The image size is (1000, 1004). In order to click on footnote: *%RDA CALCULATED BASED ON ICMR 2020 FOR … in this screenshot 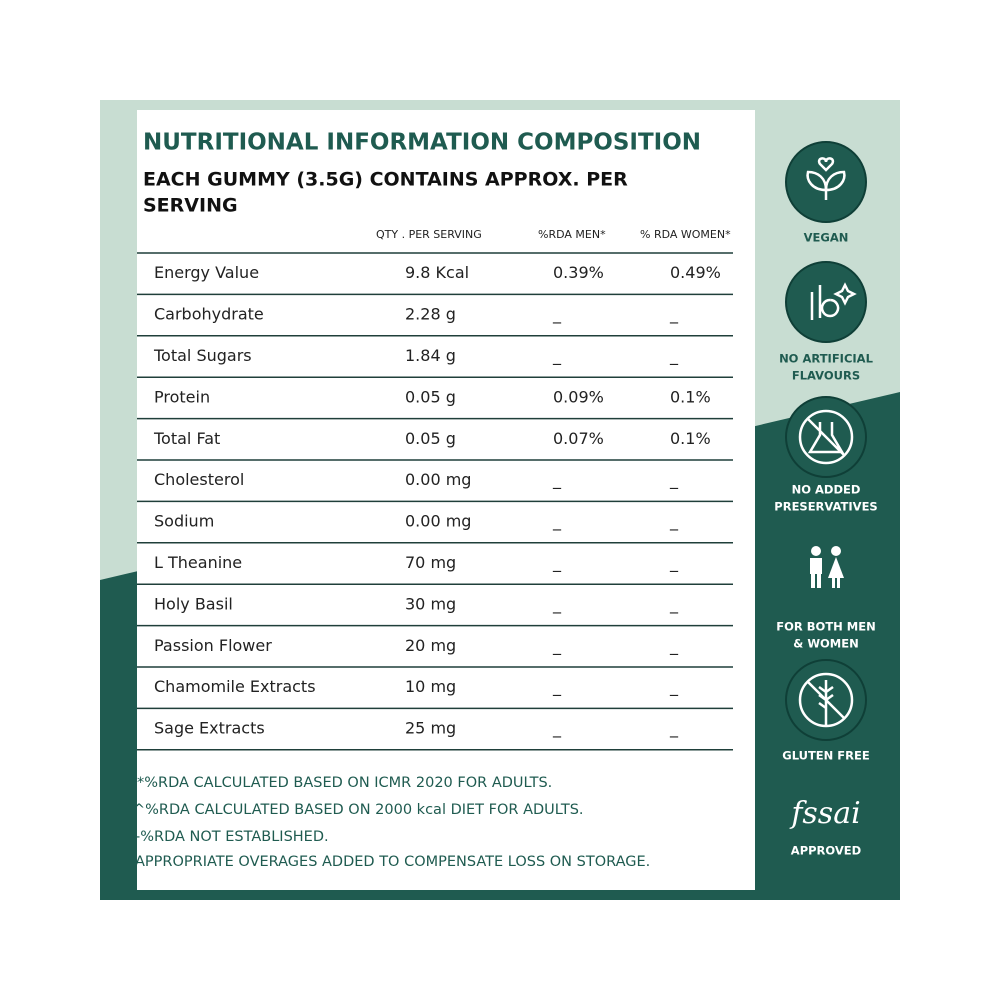, I will do `click(344, 783)`.